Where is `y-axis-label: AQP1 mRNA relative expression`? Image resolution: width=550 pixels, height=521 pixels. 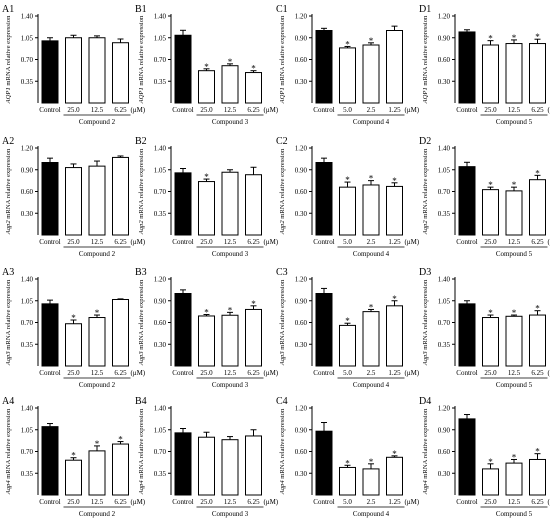
y-axis-label: AQP1 mRNA relative expression is located at coordinates (8, 59).